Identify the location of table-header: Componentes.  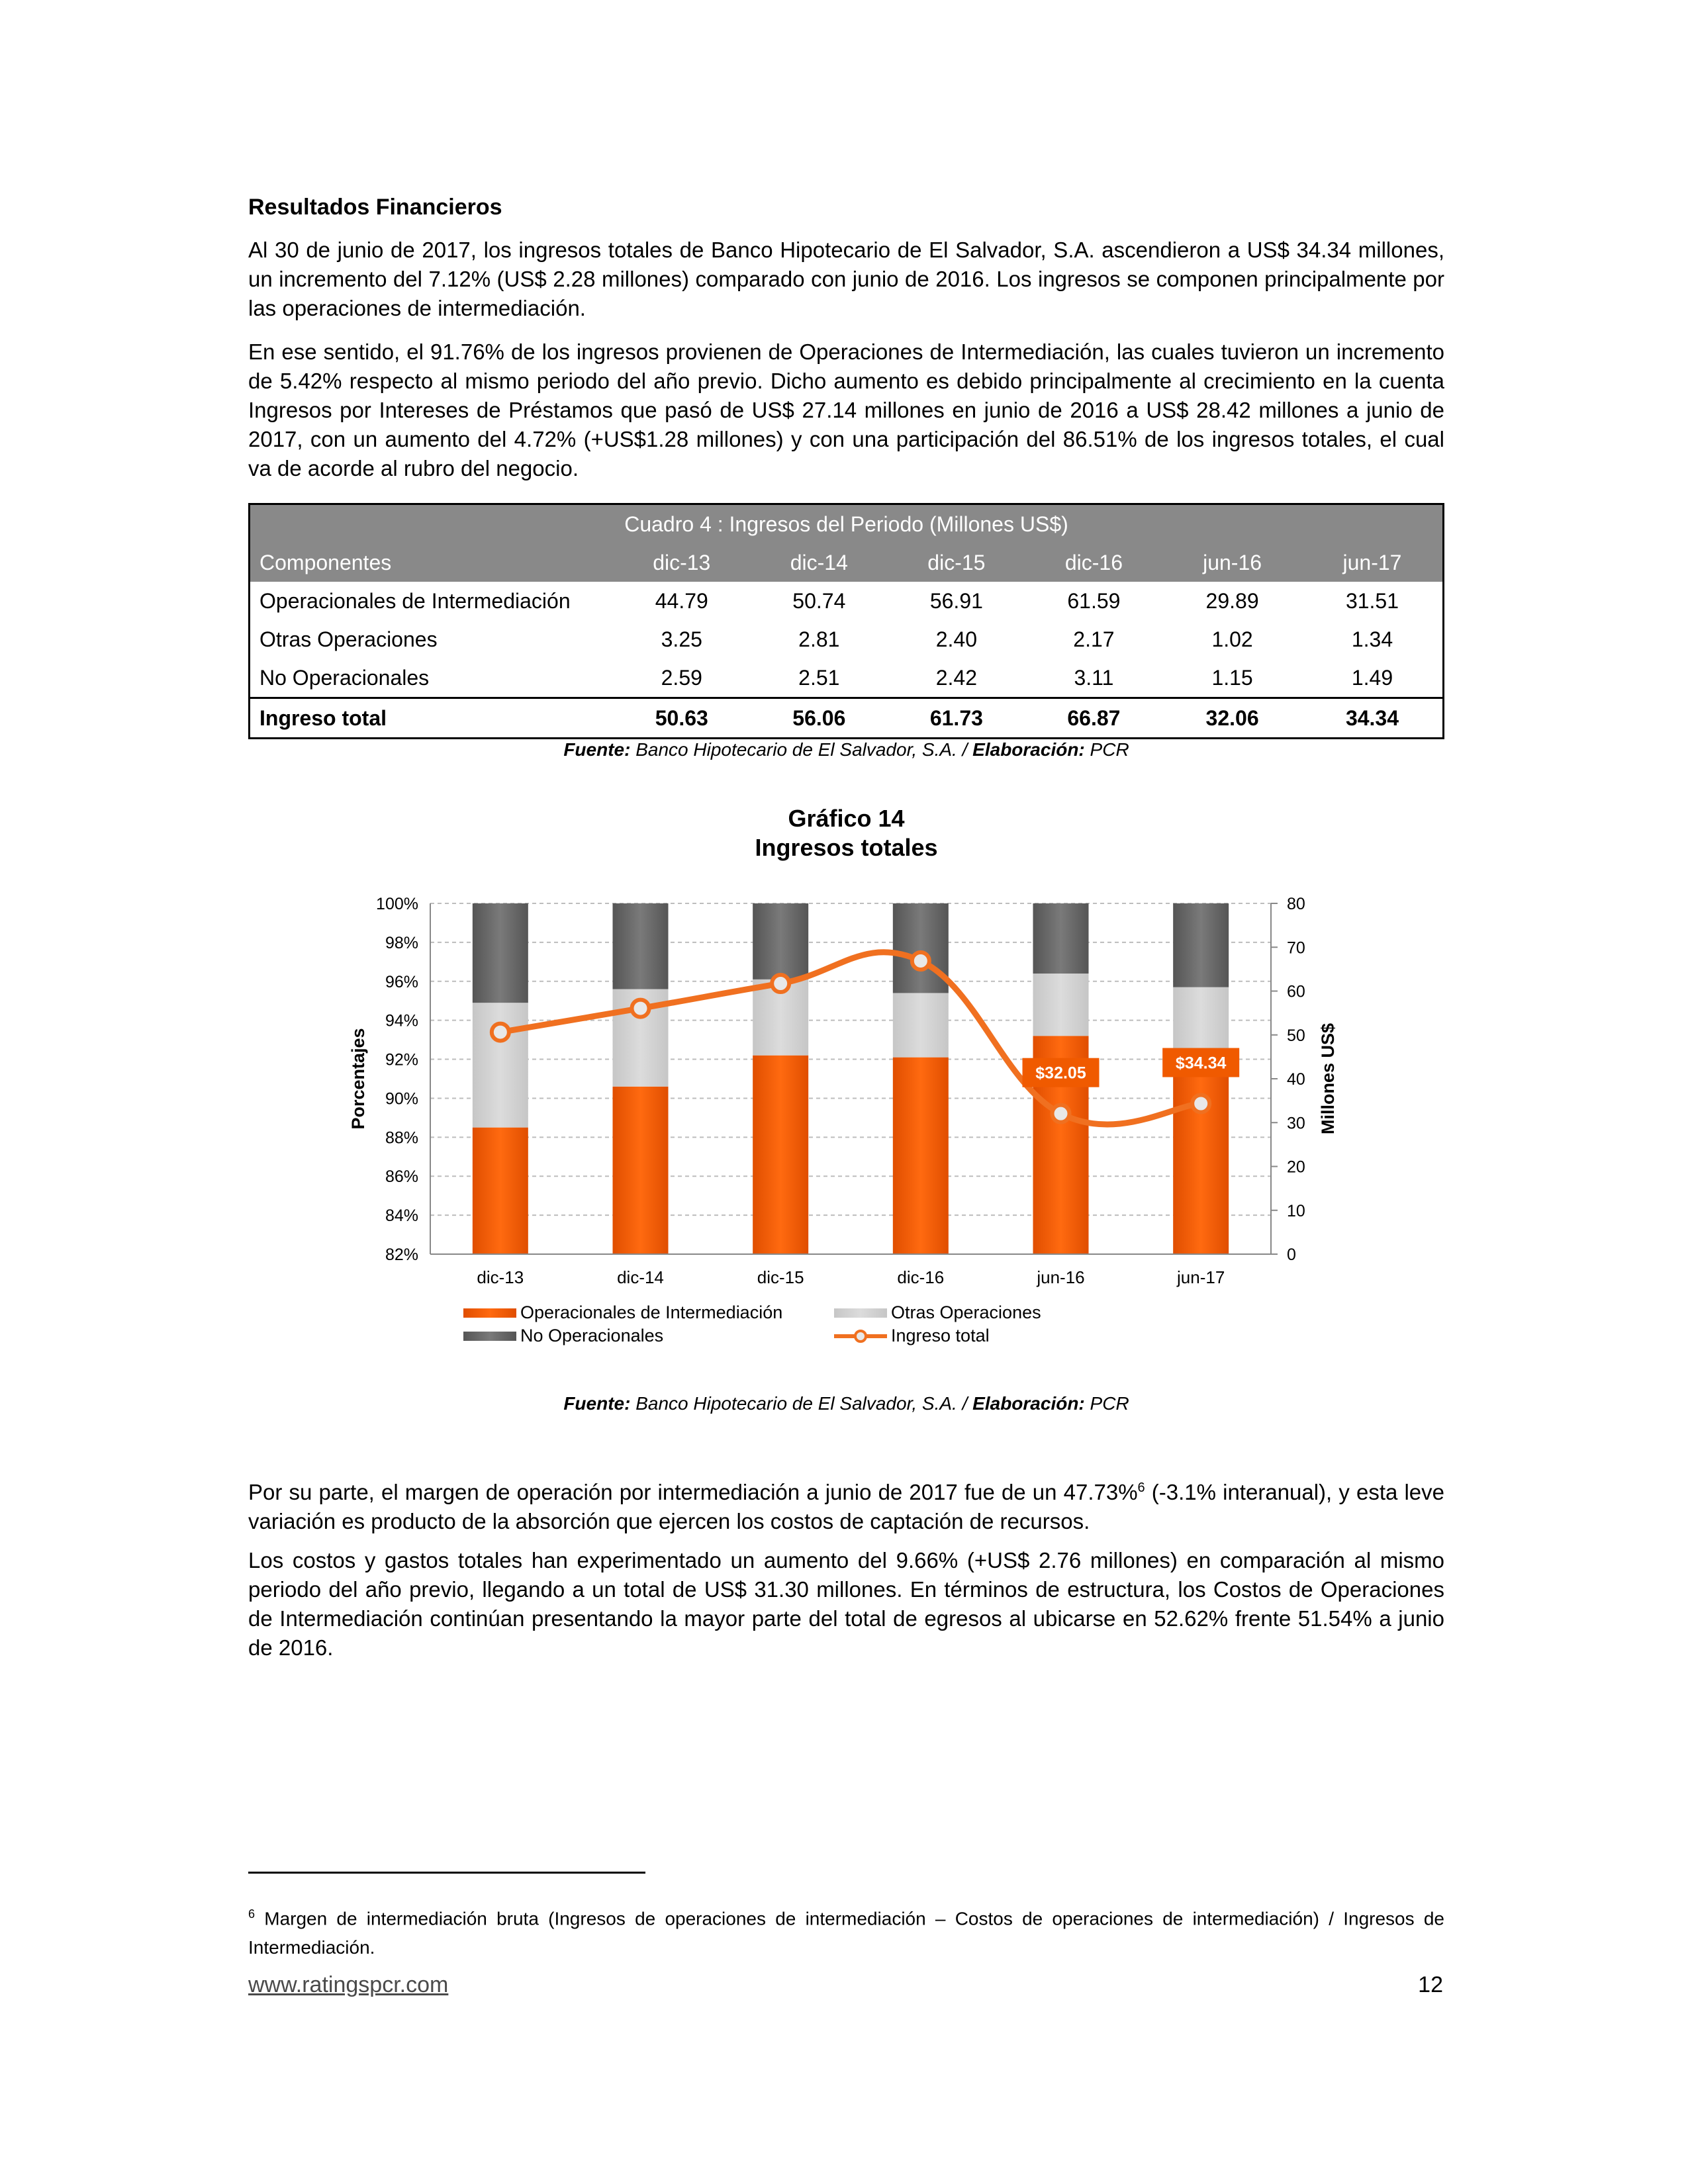
(431, 562).